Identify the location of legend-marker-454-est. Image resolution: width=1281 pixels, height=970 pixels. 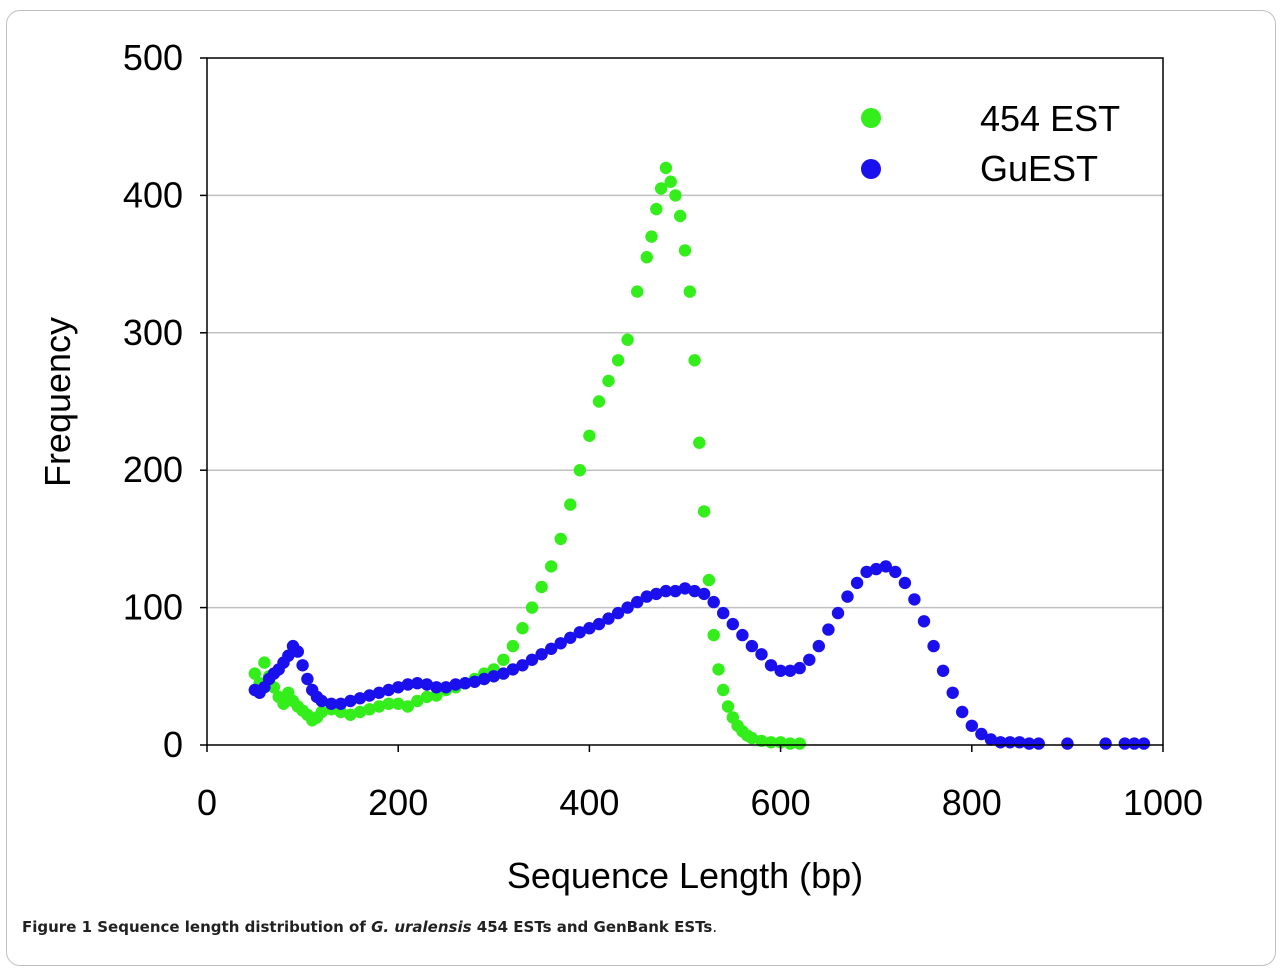
(871, 118).